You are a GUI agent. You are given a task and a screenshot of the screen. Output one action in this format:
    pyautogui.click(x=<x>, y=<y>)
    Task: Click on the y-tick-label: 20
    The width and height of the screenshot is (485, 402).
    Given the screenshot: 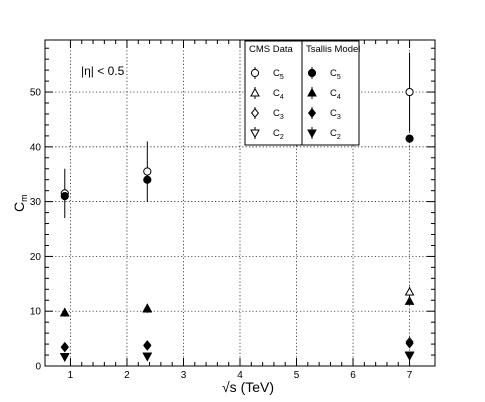 What is the action you would take?
    pyautogui.click(x=36, y=257)
    